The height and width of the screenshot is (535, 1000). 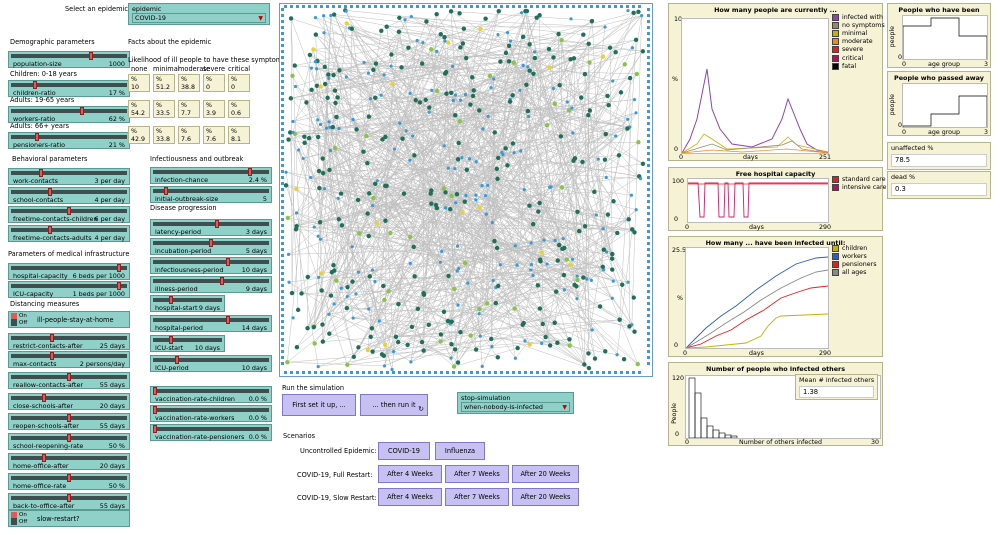 I want to click on stop-simulation-chooser: stop-simulation when-nobody-is-infected ▼, so click(x=515, y=403).